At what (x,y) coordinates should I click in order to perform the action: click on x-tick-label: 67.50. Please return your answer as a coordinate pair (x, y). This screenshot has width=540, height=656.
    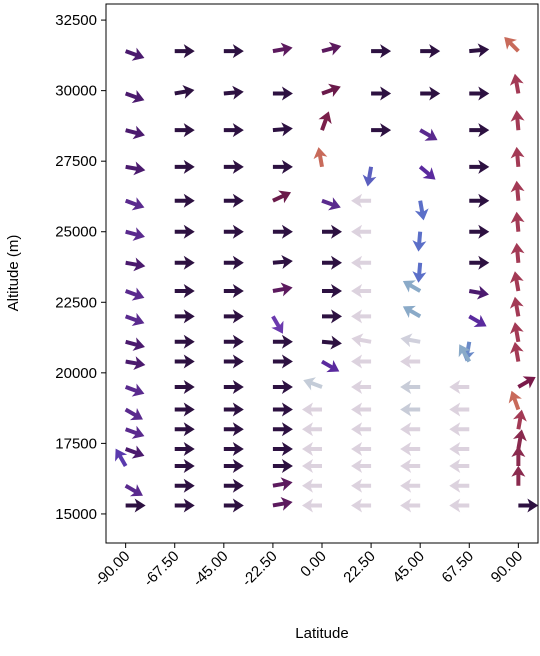
    Looking at the image, I should click on (458, 567).